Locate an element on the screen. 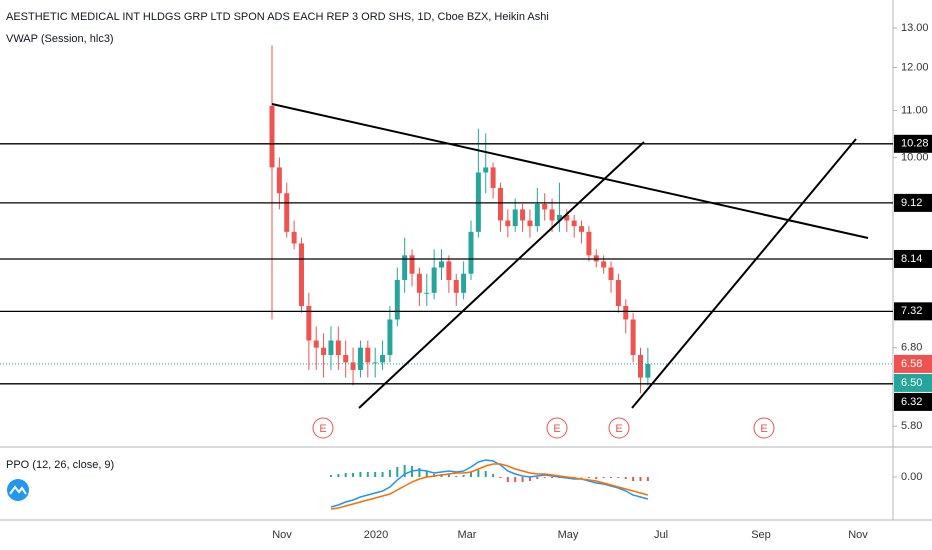 This screenshot has height=550, width=932. y-tick-label: 11.00 is located at coordinates (914, 110).